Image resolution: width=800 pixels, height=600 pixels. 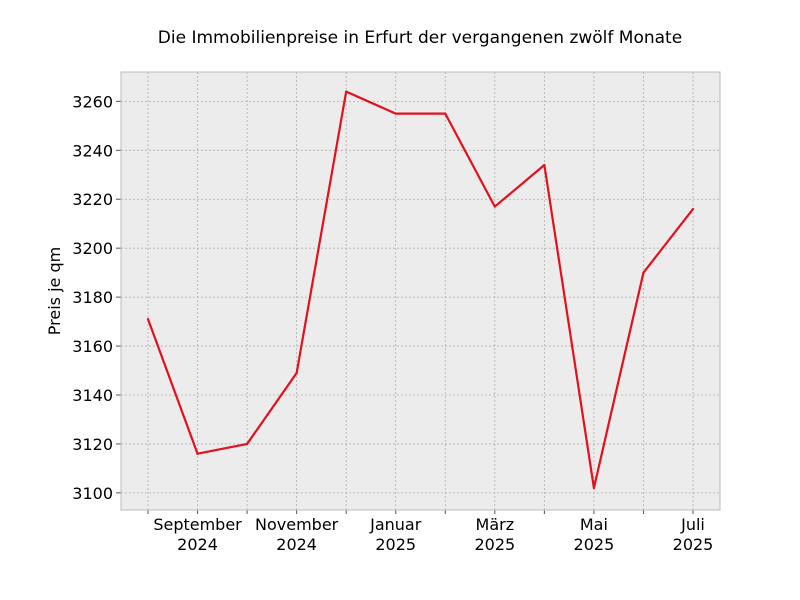 What do you see at coordinates (197, 534) in the screenshot?
I see `x-tick-label: September 2024` at bounding box center [197, 534].